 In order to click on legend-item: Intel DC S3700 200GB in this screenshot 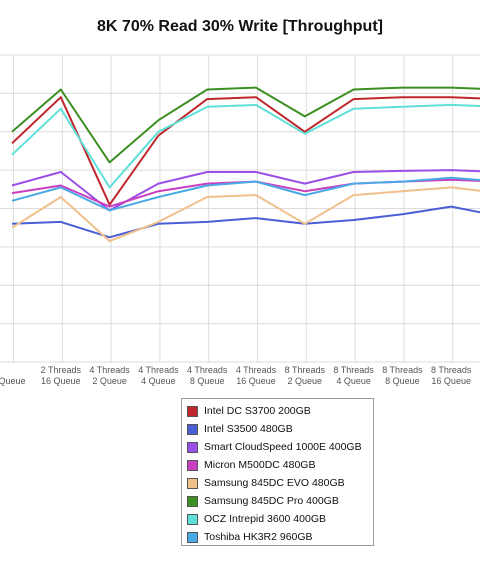, I will do `click(280, 411)`.